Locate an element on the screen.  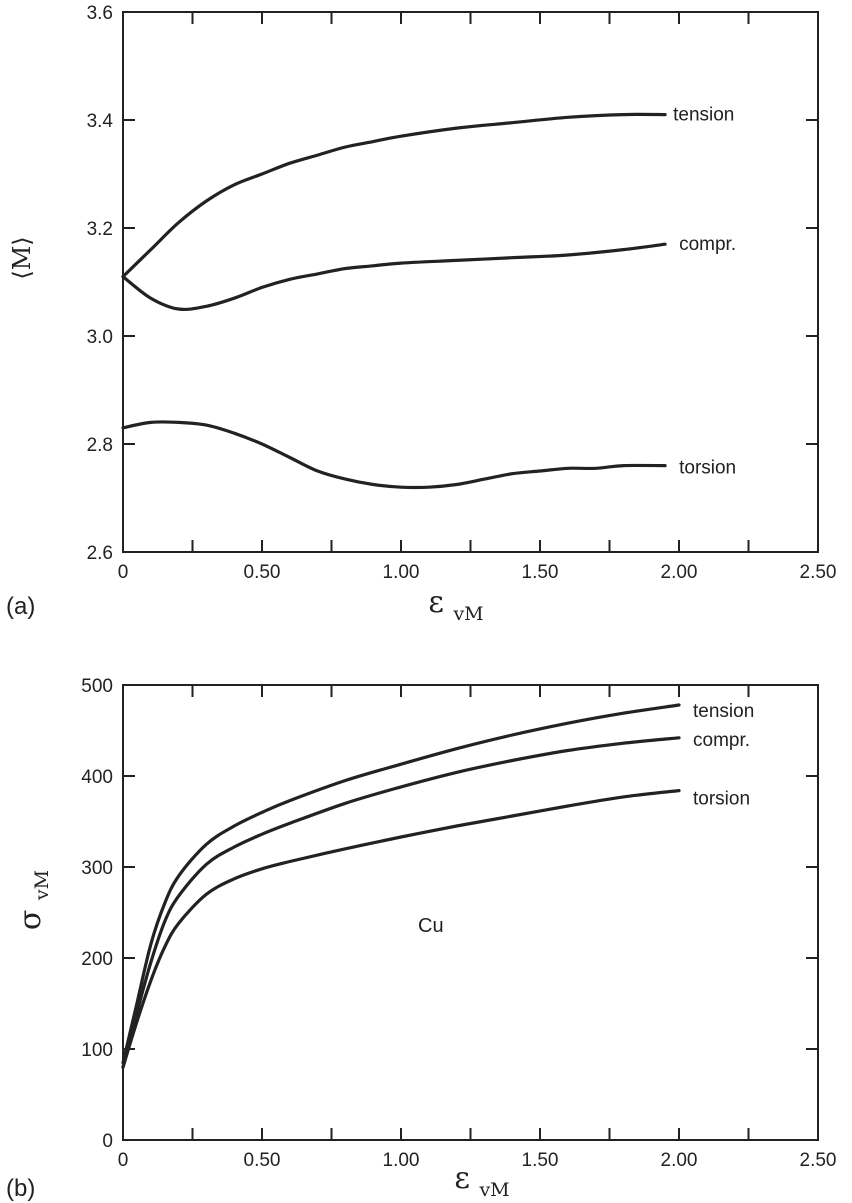
x-axis-symbol-b: ε is located at coordinates (462, 1178).